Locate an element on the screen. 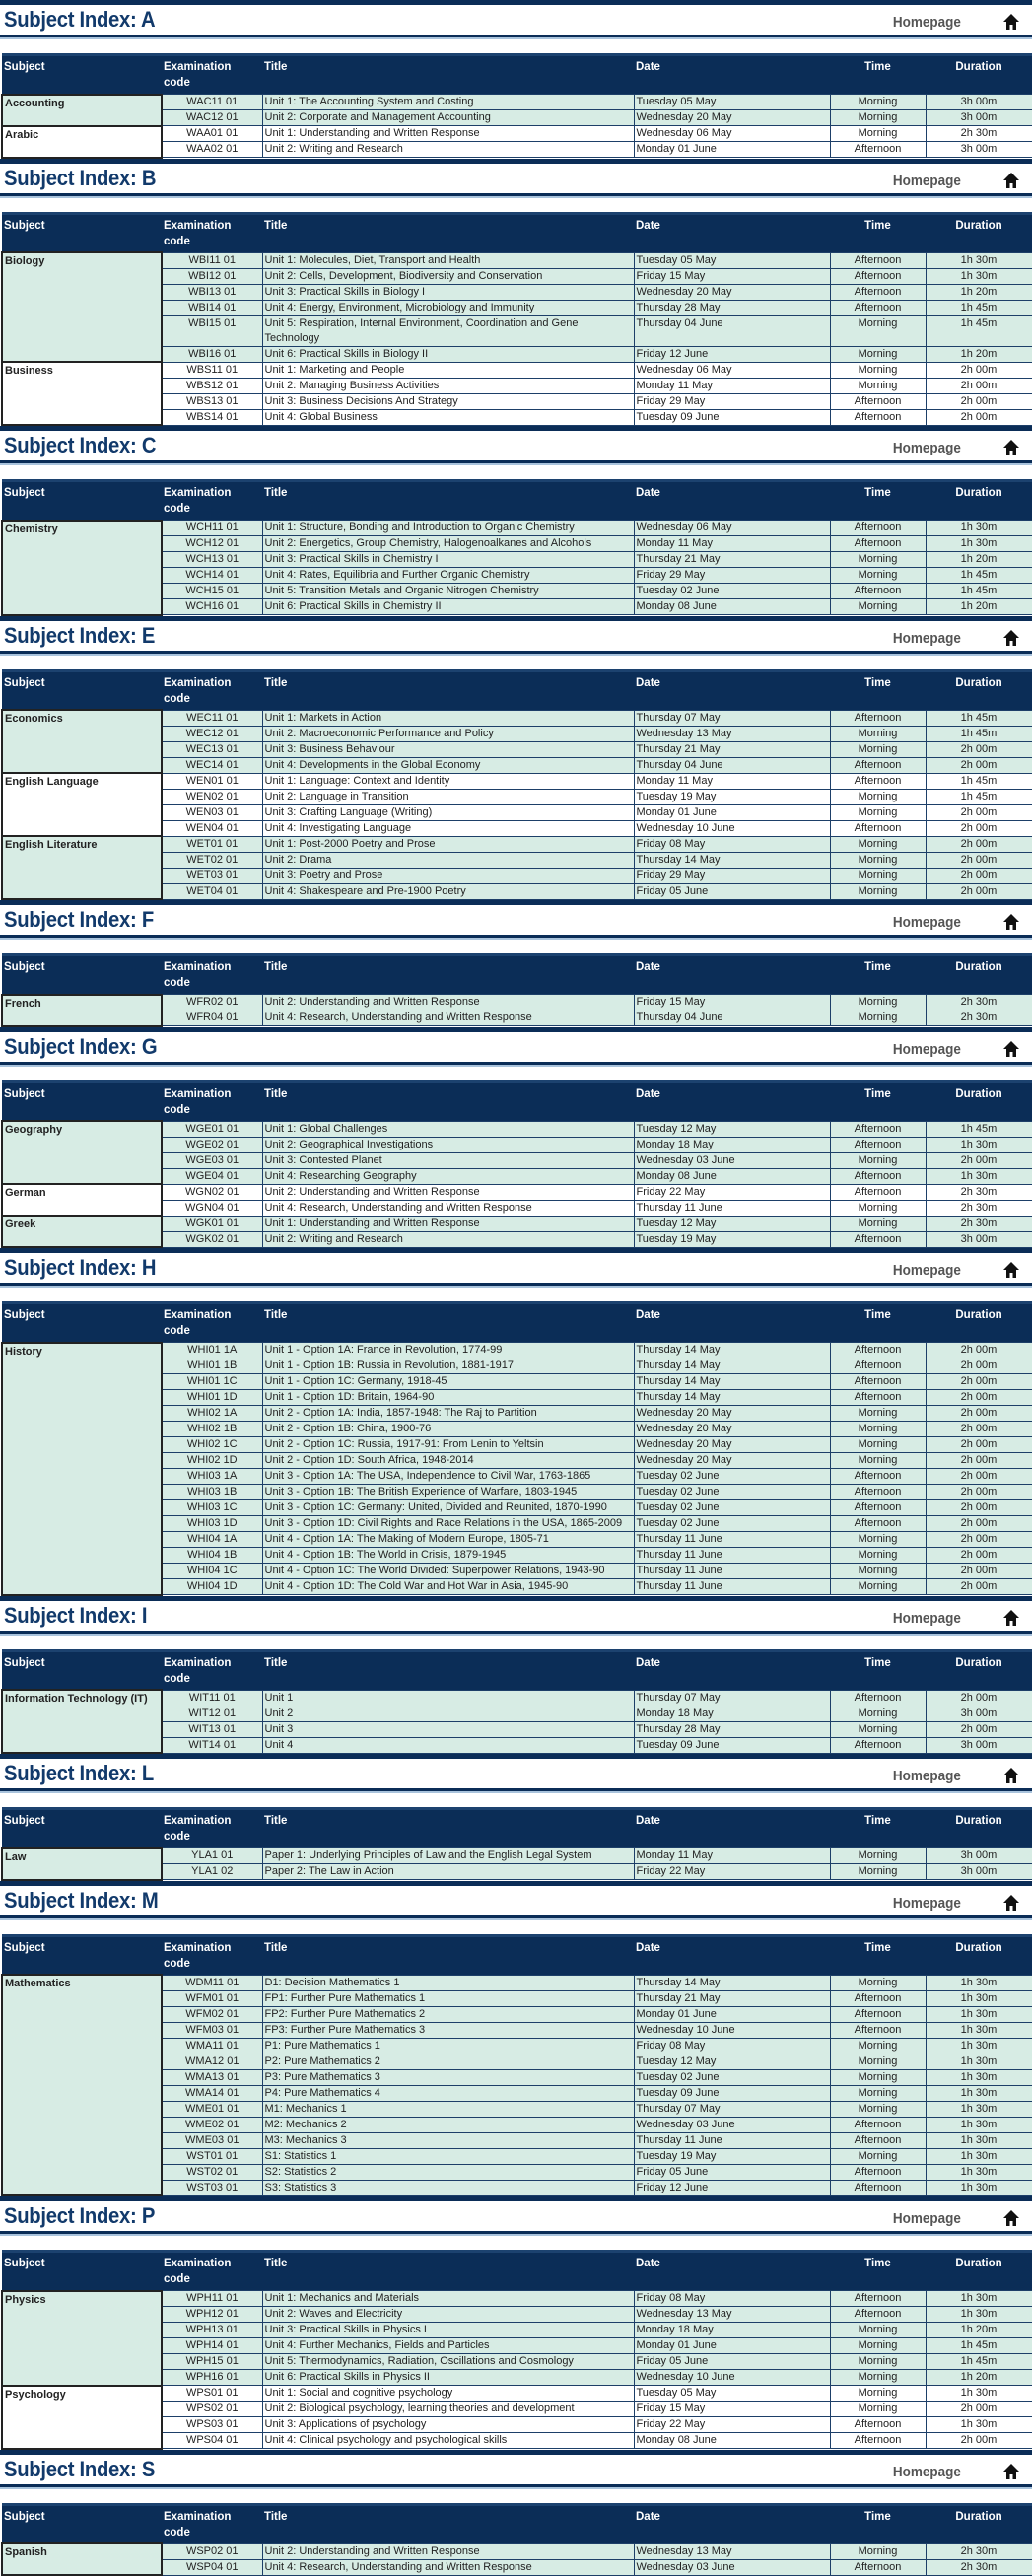 This screenshot has height=2576, width=1032. title-cell: Unit 1 is located at coordinates (448, 1698).